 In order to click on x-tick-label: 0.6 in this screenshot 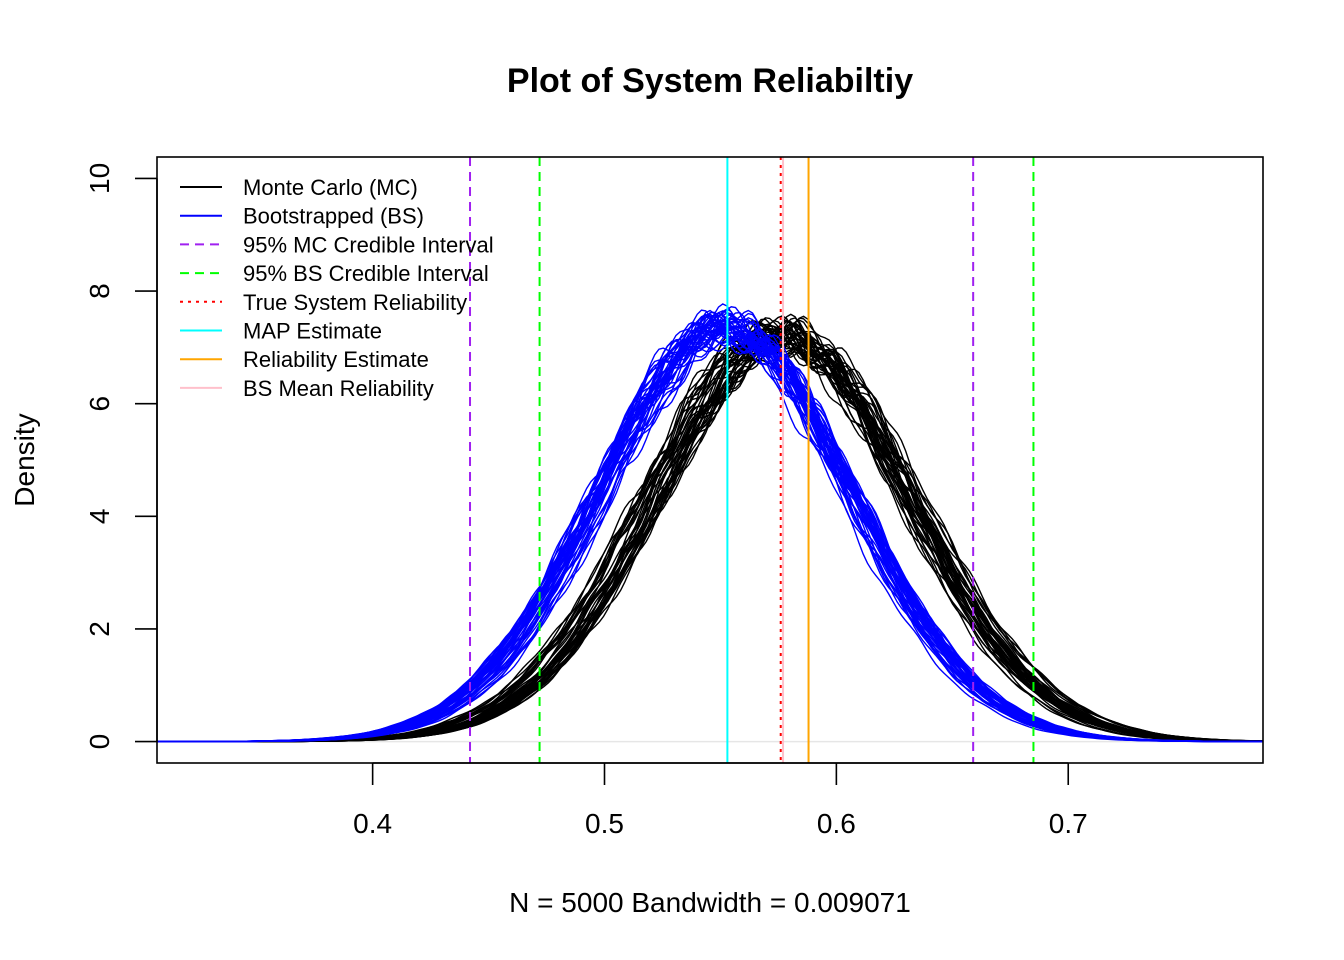, I will do `click(836, 823)`.